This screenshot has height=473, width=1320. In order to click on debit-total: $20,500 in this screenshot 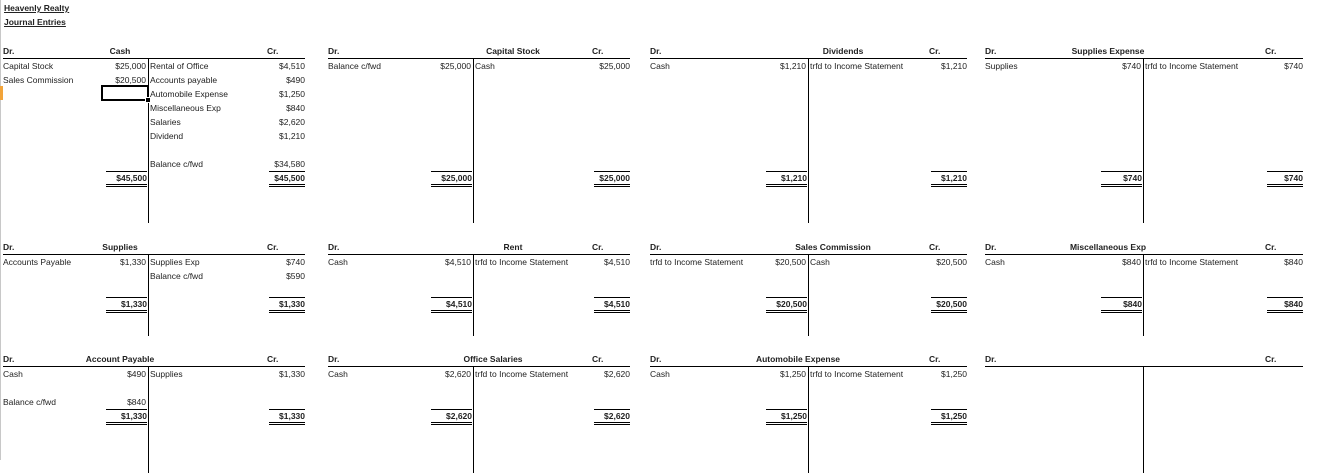, I will do `click(786, 305)`.